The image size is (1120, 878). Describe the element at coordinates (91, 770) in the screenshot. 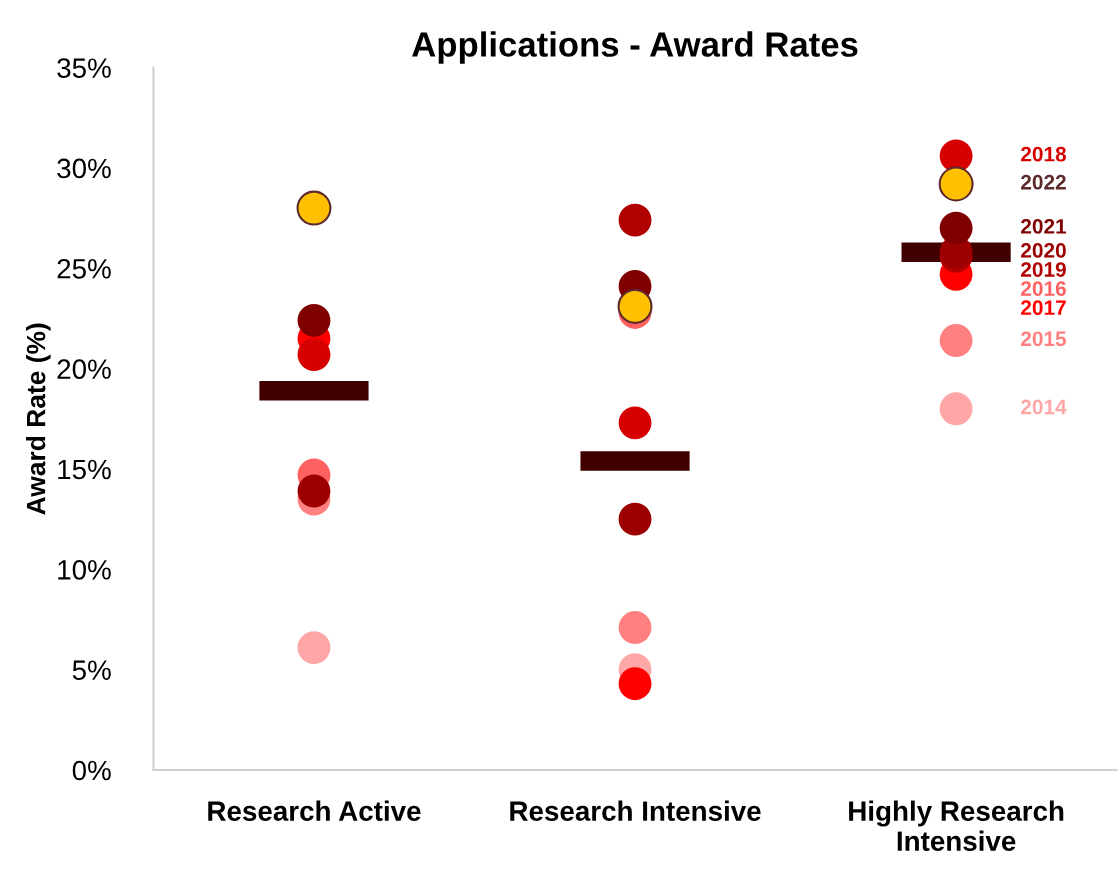

I see `y-tick-label: 0%` at that location.